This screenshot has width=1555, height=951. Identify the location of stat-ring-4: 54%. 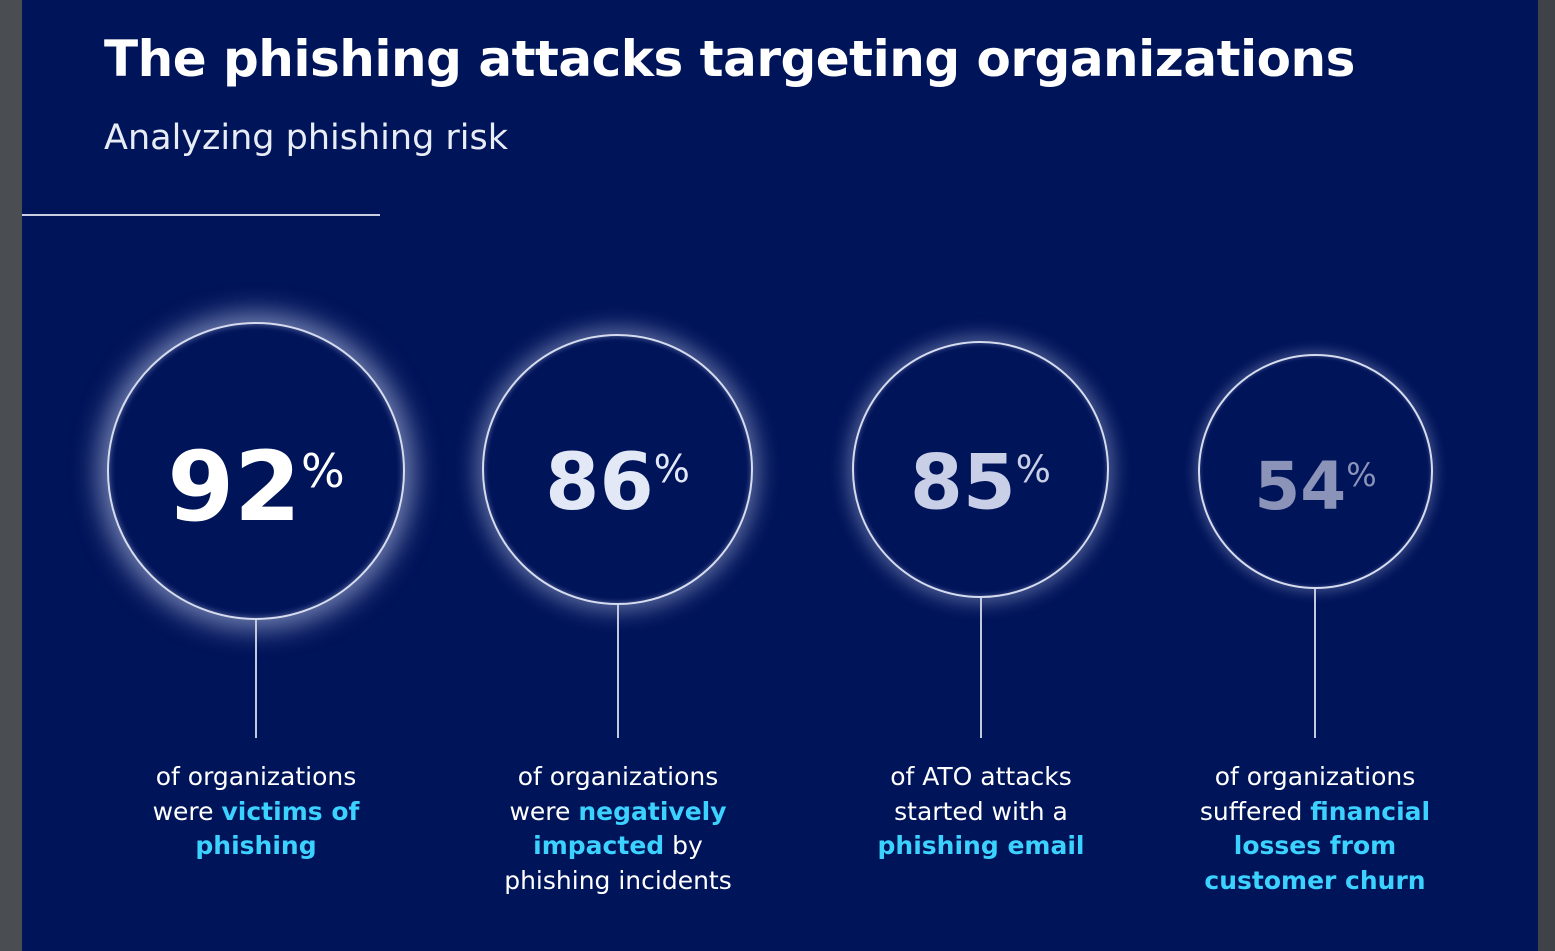
(1315, 471).